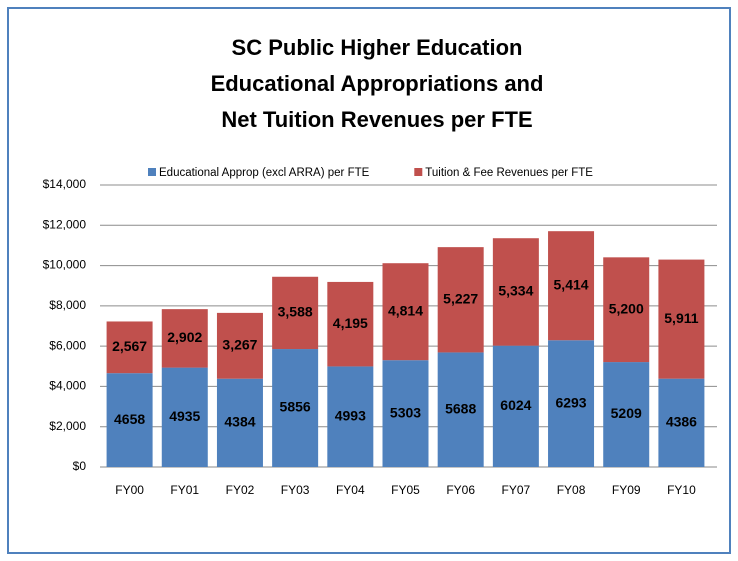 The image size is (738, 561). Describe the element at coordinates (460, 490) in the screenshot. I see `x-tick-label: FY06` at that location.